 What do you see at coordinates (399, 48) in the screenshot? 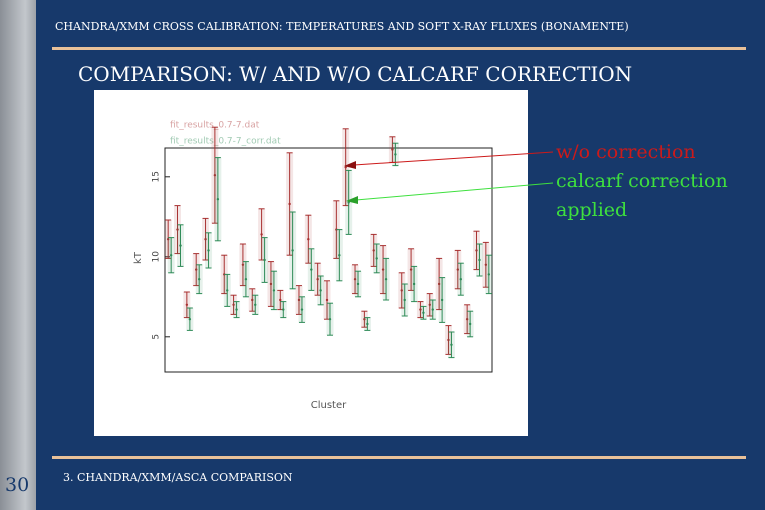
I see `header-rule` at bounding box center [399, 48].